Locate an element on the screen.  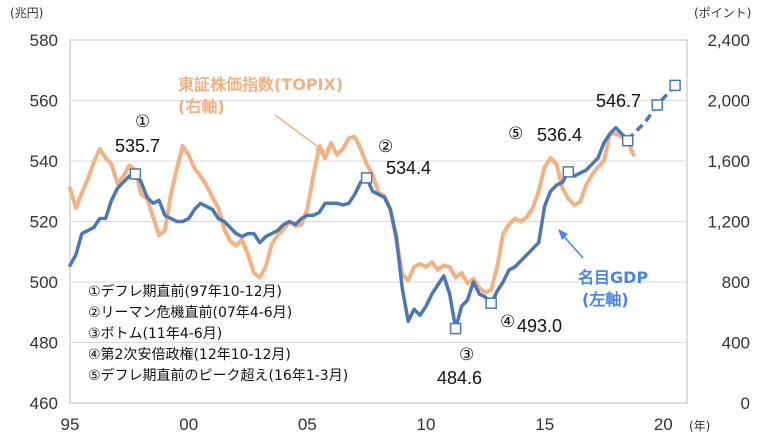
annotation-mark-5: ⑤ is located at coordinates (515, 134).